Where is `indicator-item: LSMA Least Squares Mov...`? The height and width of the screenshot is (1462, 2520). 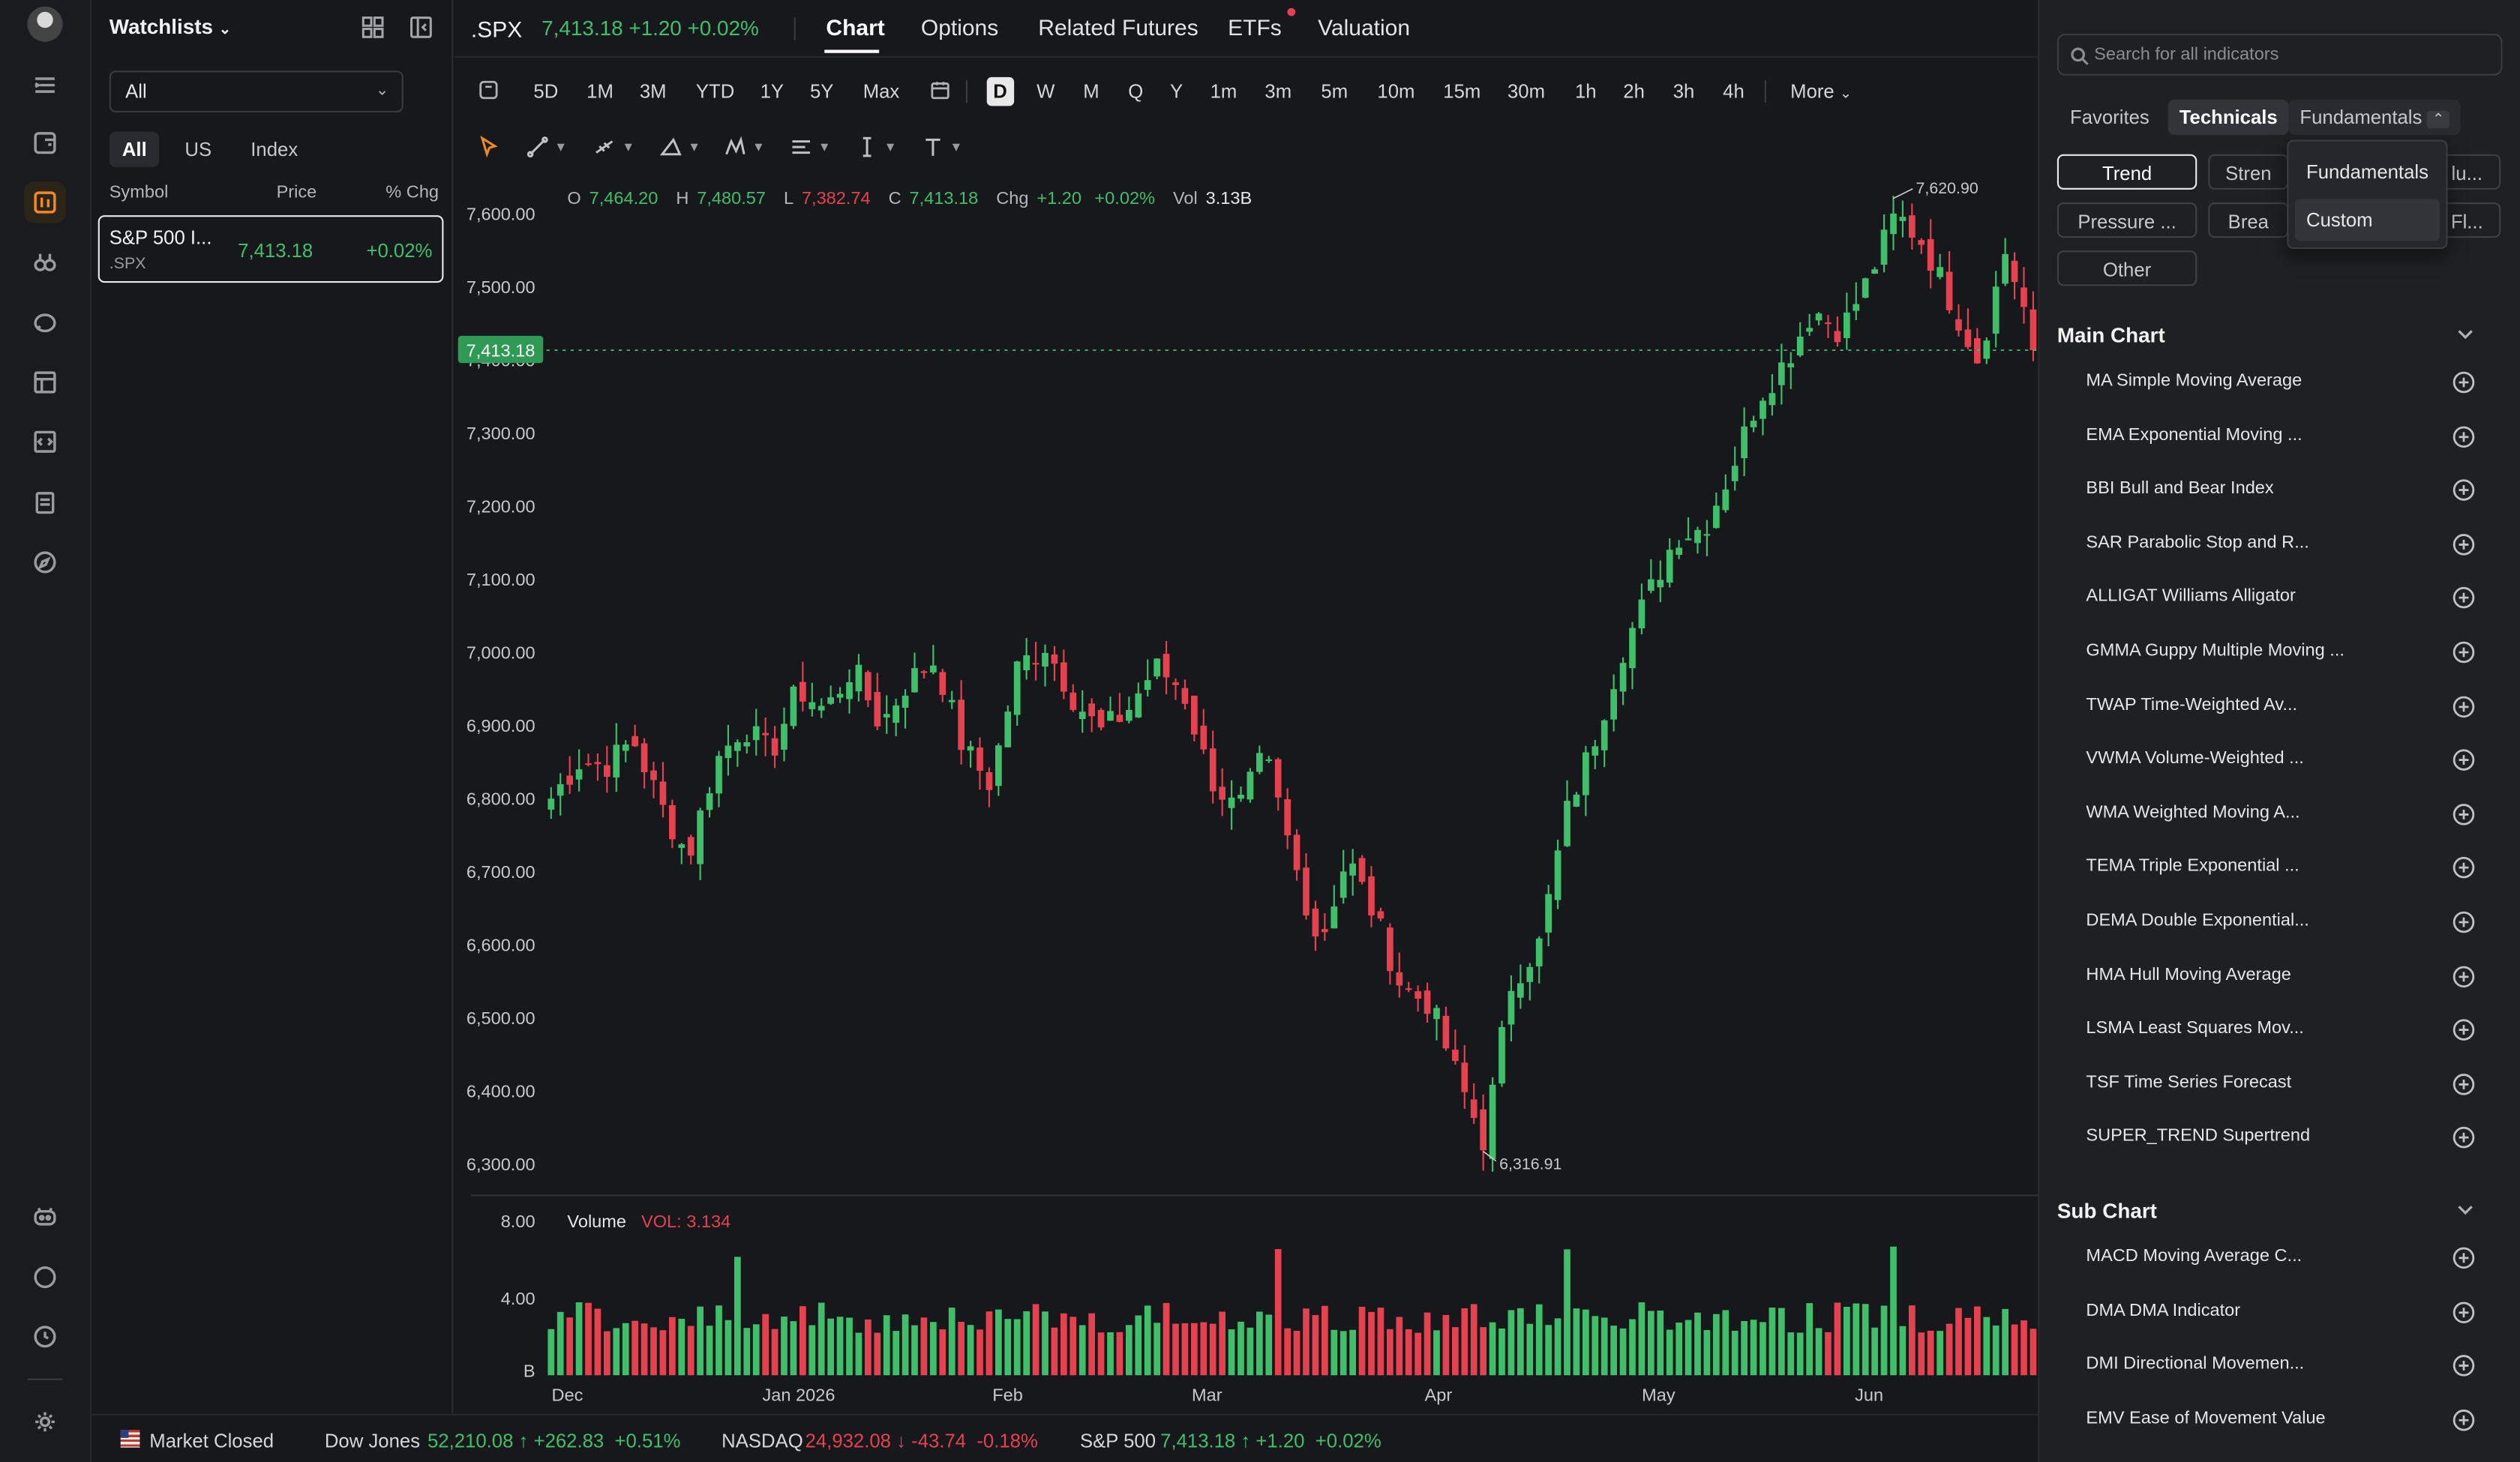 indicator-item: LSMA Least Squares Mov... is located at coordinates (2195, 1028).